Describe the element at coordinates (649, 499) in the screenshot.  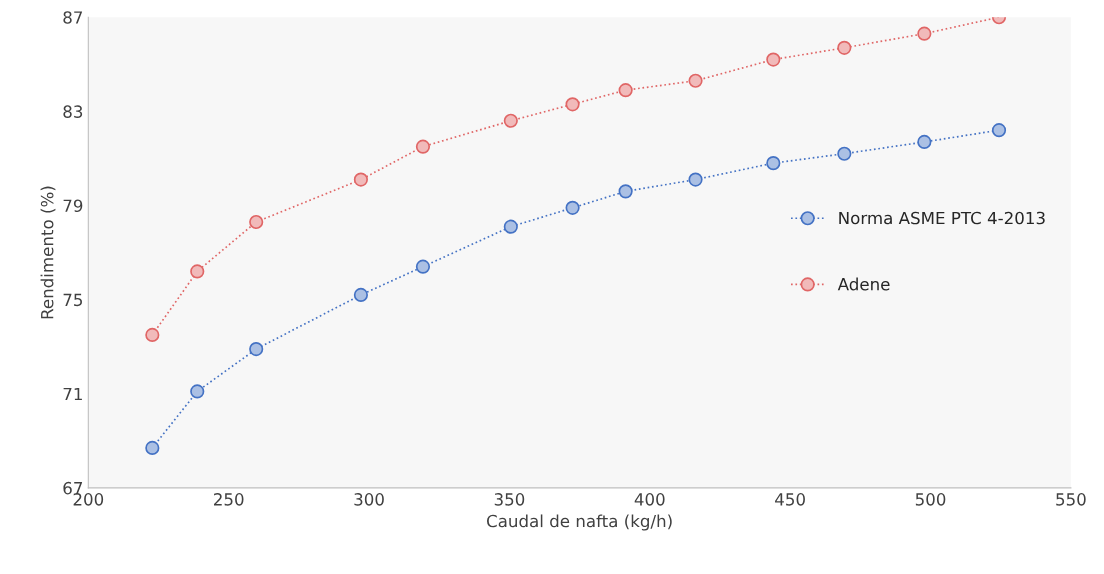
I see `x-tick-label: 400` at that location.